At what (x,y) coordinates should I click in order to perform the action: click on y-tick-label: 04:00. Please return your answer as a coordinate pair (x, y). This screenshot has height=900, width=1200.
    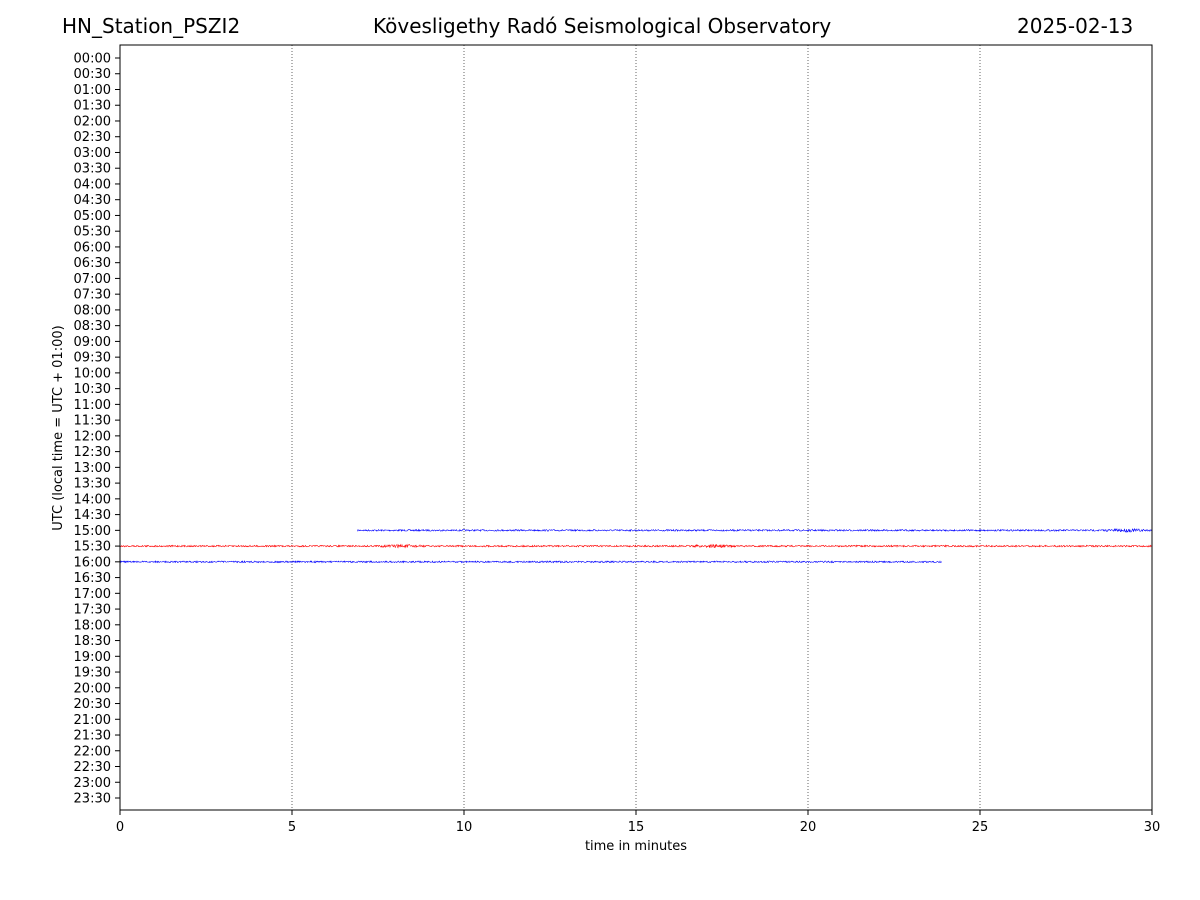
    Looking at the image, I should click on (92, 184).